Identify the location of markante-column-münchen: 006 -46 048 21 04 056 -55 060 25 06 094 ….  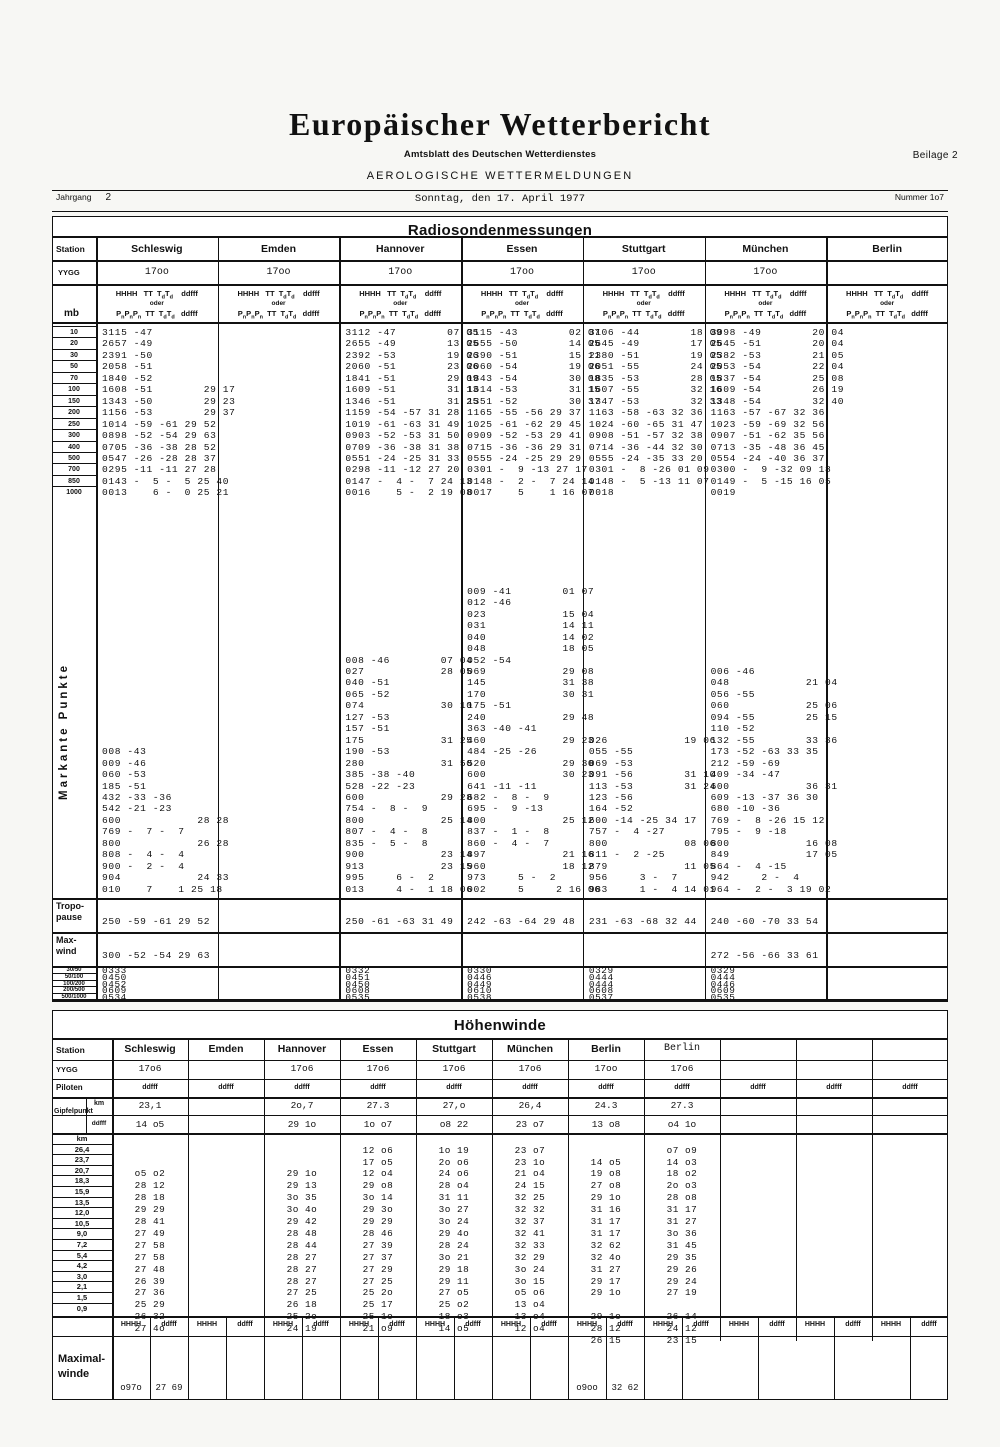
(774, 780).